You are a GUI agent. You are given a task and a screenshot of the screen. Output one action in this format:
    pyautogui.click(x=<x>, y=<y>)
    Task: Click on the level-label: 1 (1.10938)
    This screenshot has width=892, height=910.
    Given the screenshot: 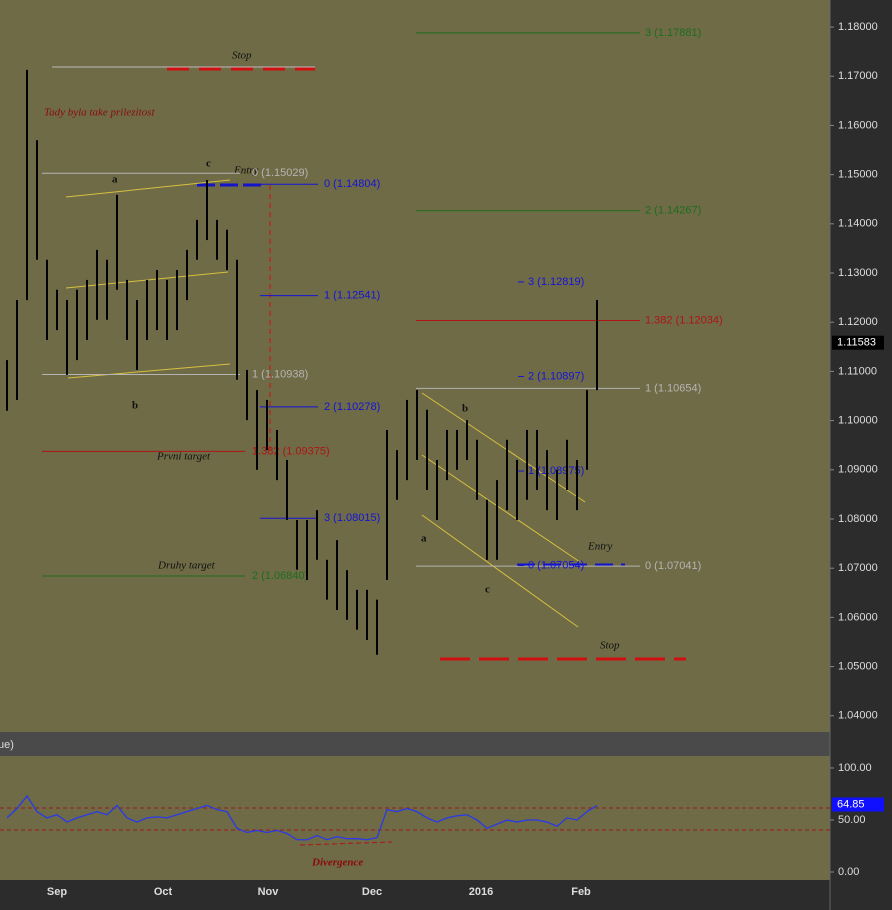 What is the action you would take?
    pyautogui.click(x=280, y=374)
    